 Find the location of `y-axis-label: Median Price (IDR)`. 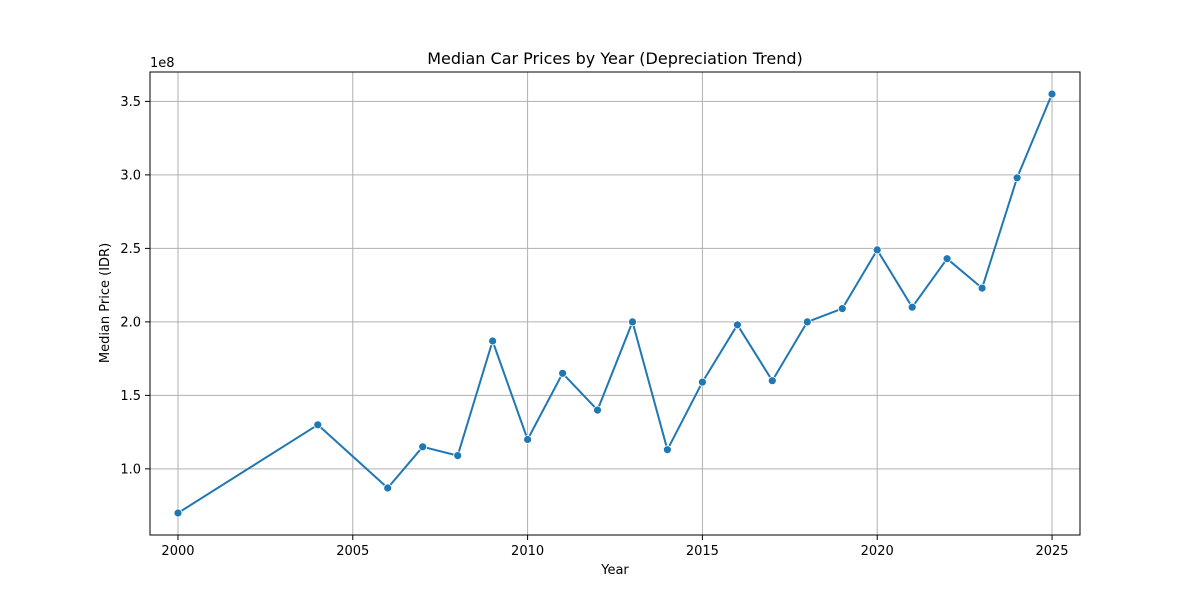

y-axis-label: Median Price (IDR) is located at coordinates (105, 303).